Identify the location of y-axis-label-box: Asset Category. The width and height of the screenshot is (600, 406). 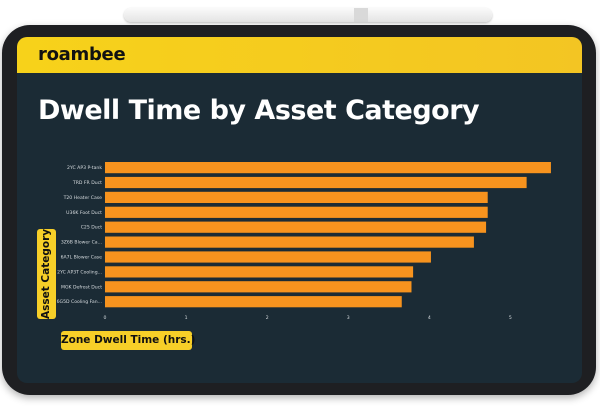
(46, 274).